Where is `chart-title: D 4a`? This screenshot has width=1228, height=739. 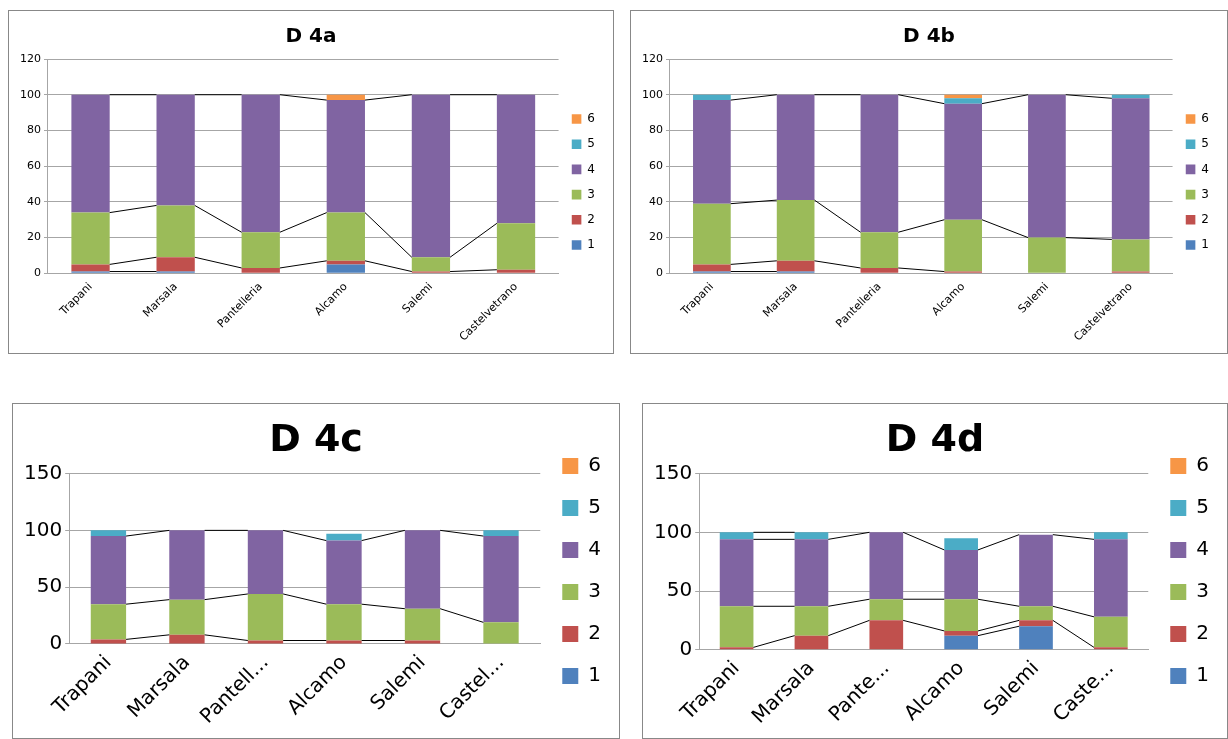 chart-title: D 4a is located at coordinates (311, 35).